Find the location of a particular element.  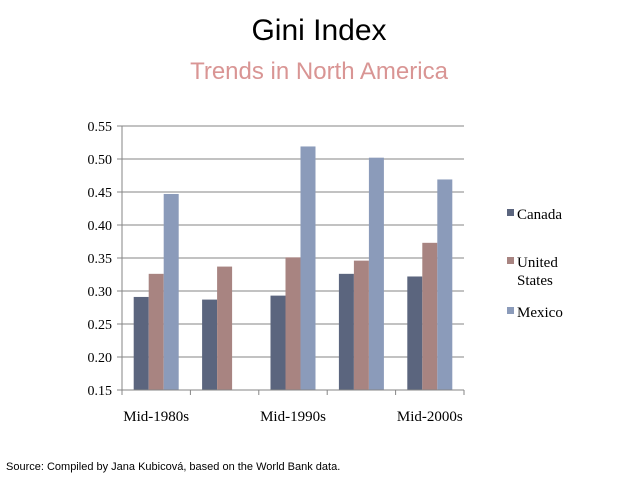

y-tick-label: 0.40 is located at coordinates (100, 226).